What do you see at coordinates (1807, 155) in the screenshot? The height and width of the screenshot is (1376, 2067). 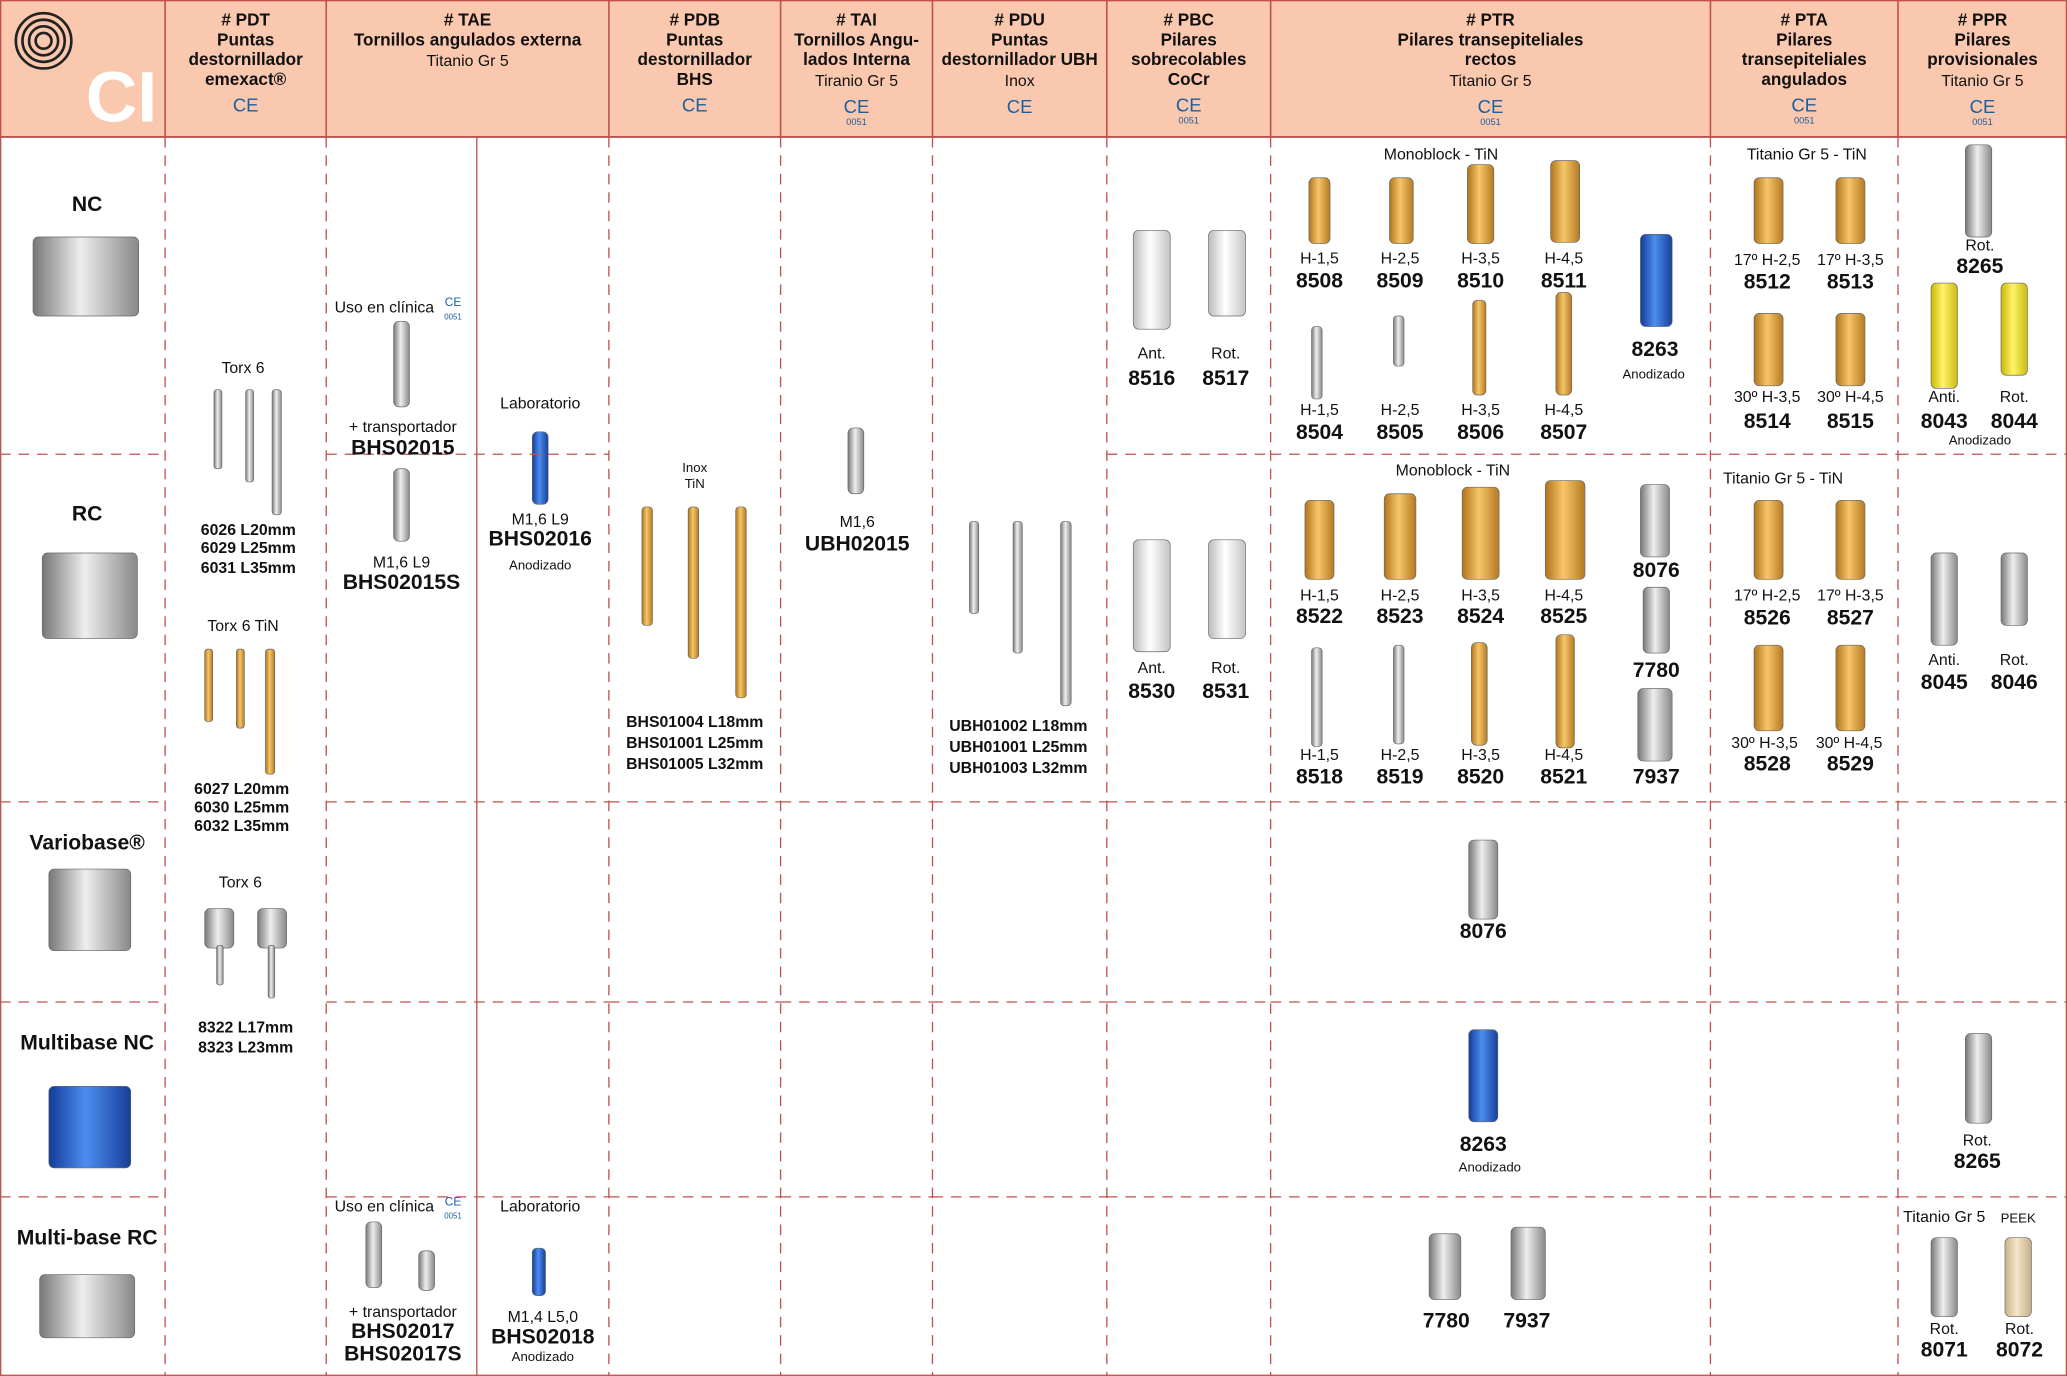 I see `cell-label: Titanio Gr 5 - TiN` at bounding box center [1807, 155].